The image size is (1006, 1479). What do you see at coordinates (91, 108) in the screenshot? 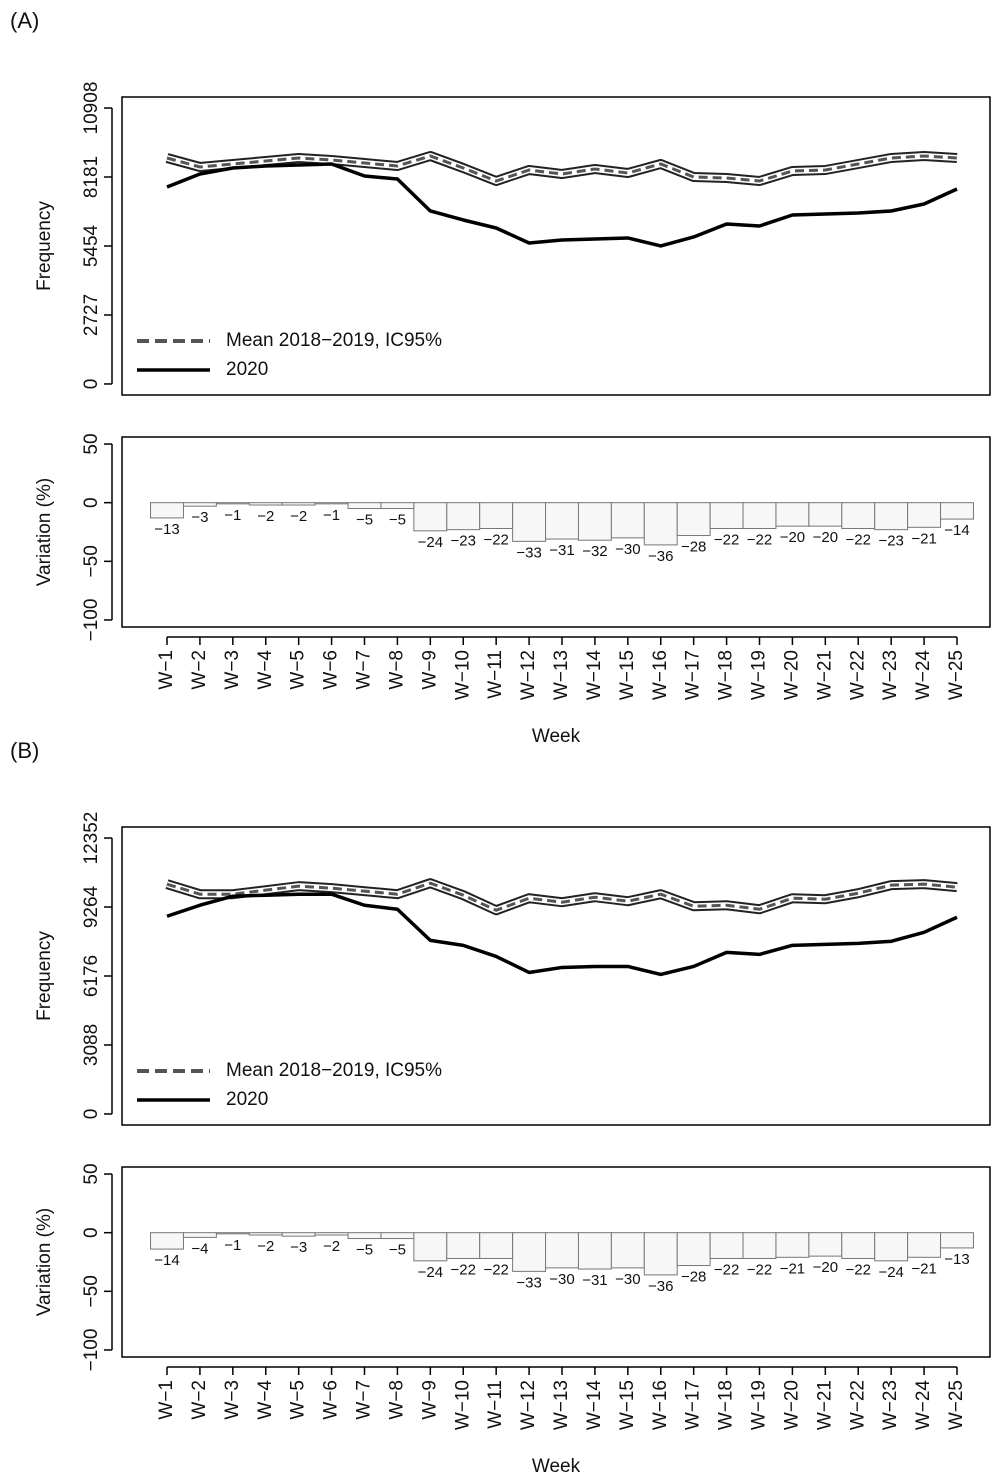
I see `y-tick-label: 10908` at bounding box center [91, 108].